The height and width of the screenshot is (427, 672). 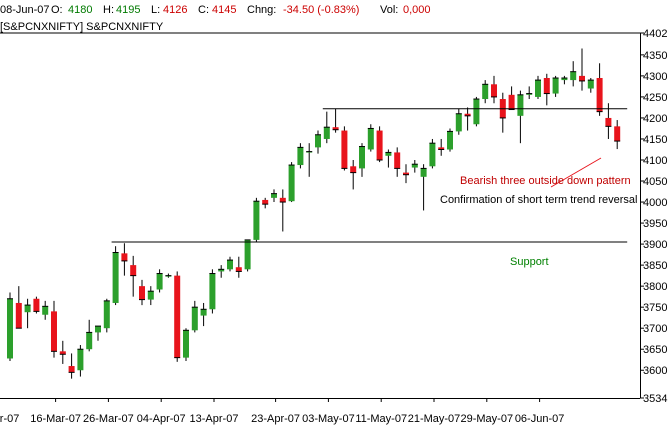 What do you see at coordinates (9, 419) in the screenshot?
I see `x-tick-label: 07-Mar-07` at bounding box center [9, 419].